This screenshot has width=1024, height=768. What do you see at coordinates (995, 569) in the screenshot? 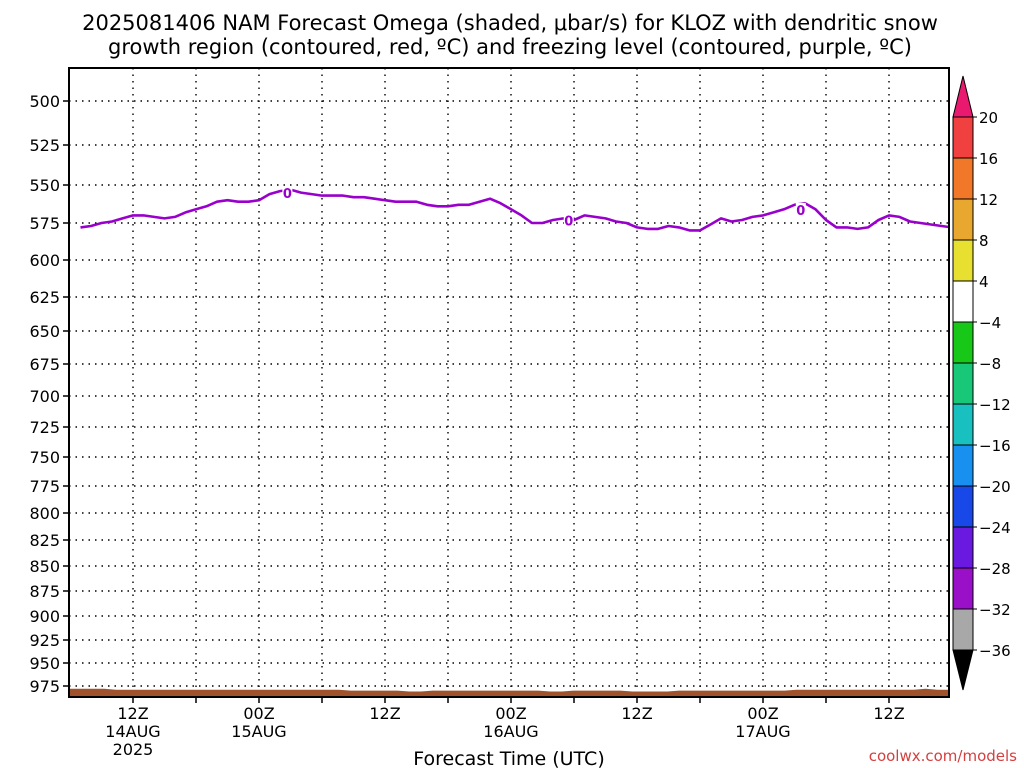
I see `colorbar-label: −28` at bounding box center [995, 569].